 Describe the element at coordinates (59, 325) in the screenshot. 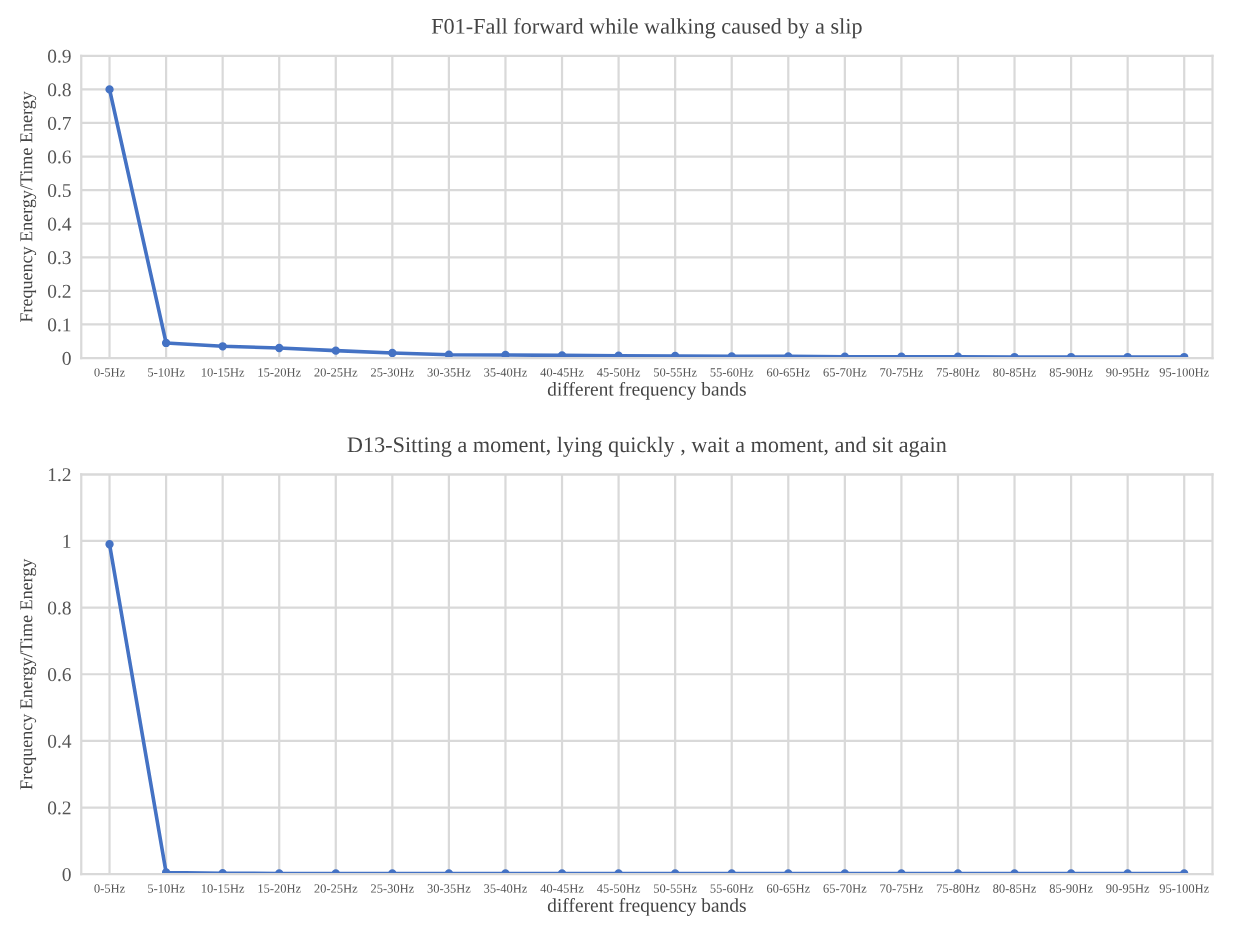

I see `y-tick-label: 0.1` at that location.